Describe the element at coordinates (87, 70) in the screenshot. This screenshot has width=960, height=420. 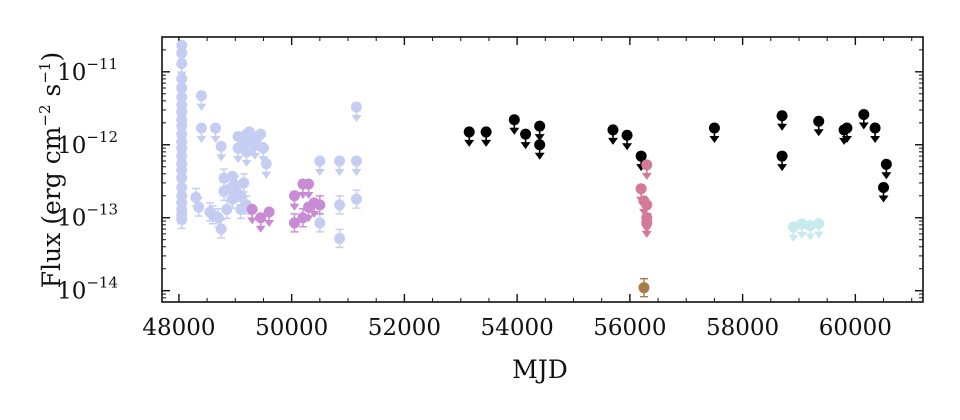
I see `y-tick-label: 10−11` at that location.